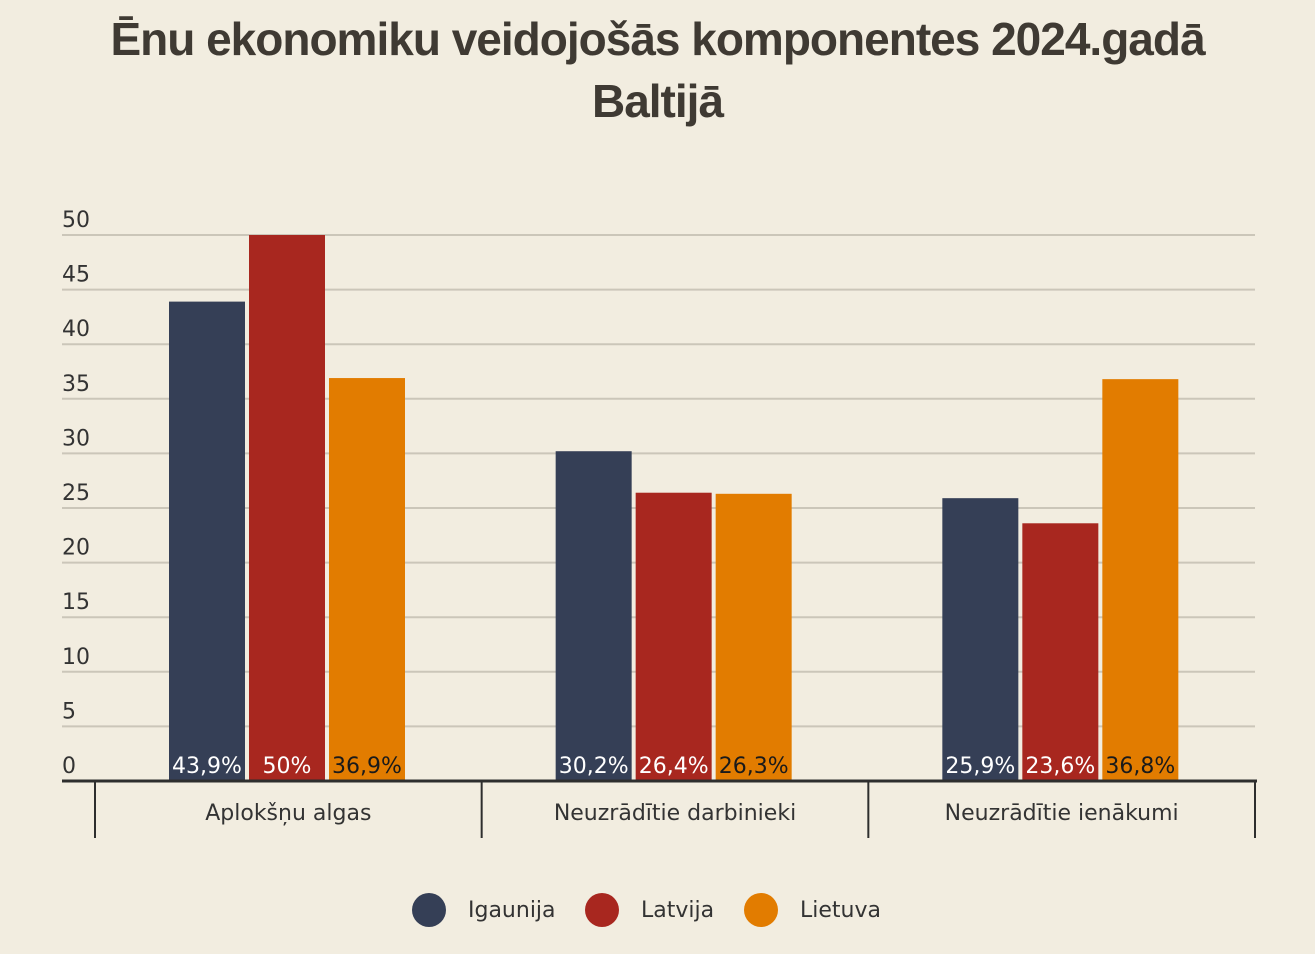  What do you see at coordinates (840, 910) in the screenshot?
I see `legend-label: Lietuva` at bounding box center [840, 910].